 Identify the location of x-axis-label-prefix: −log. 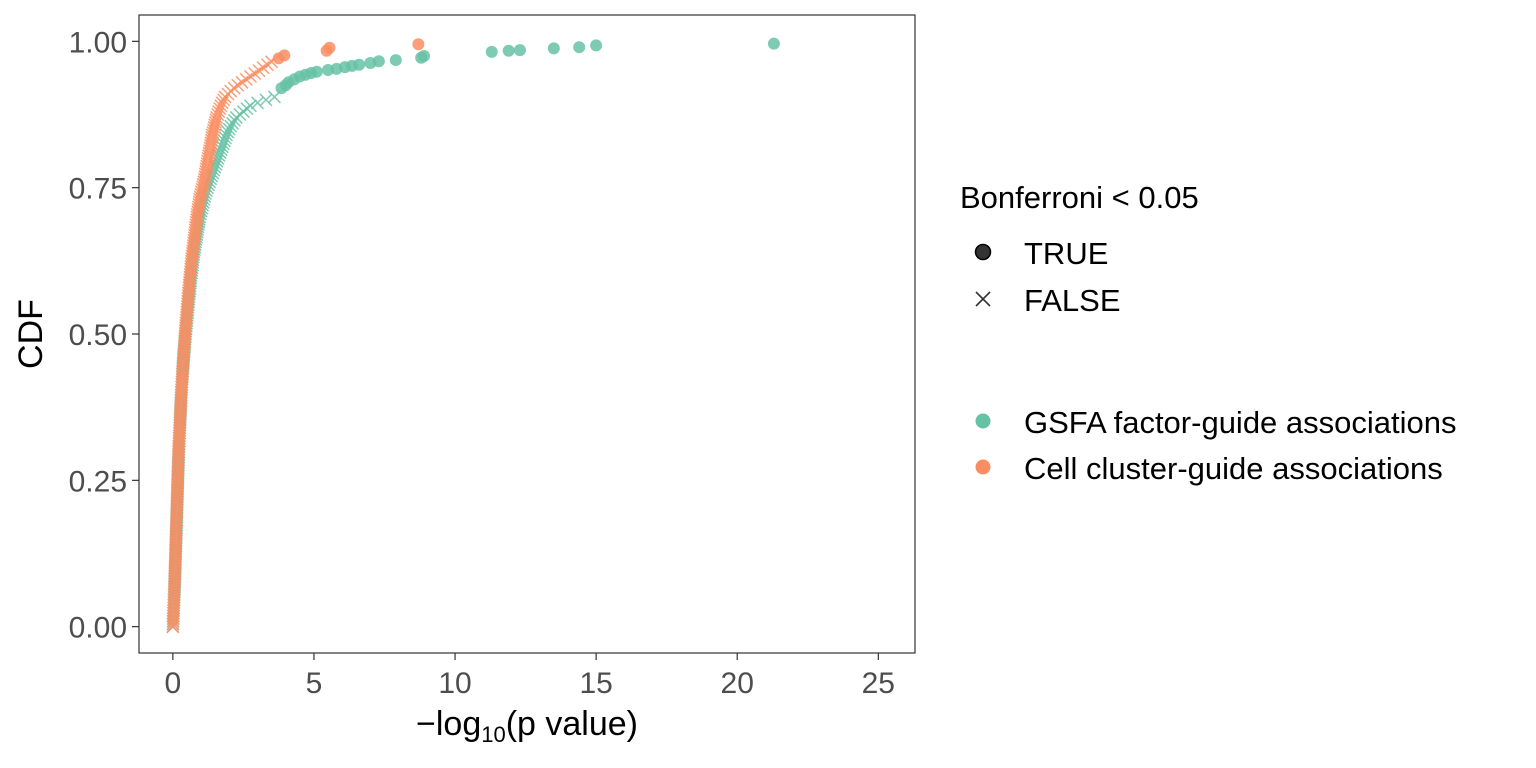
(448, 724).